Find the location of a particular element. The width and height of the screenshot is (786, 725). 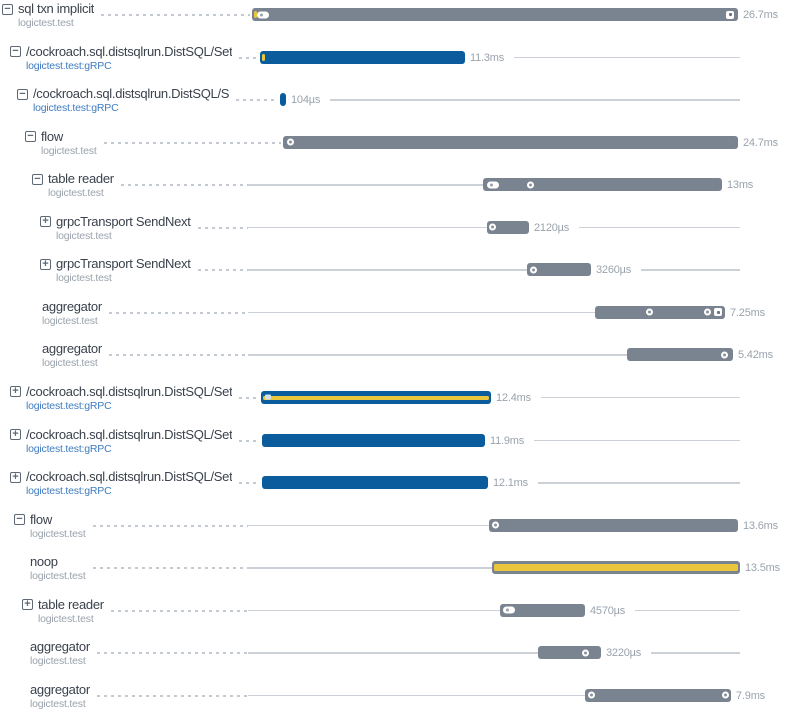

span-duration-label: 7.9ms is located at coordinates (750, 695).